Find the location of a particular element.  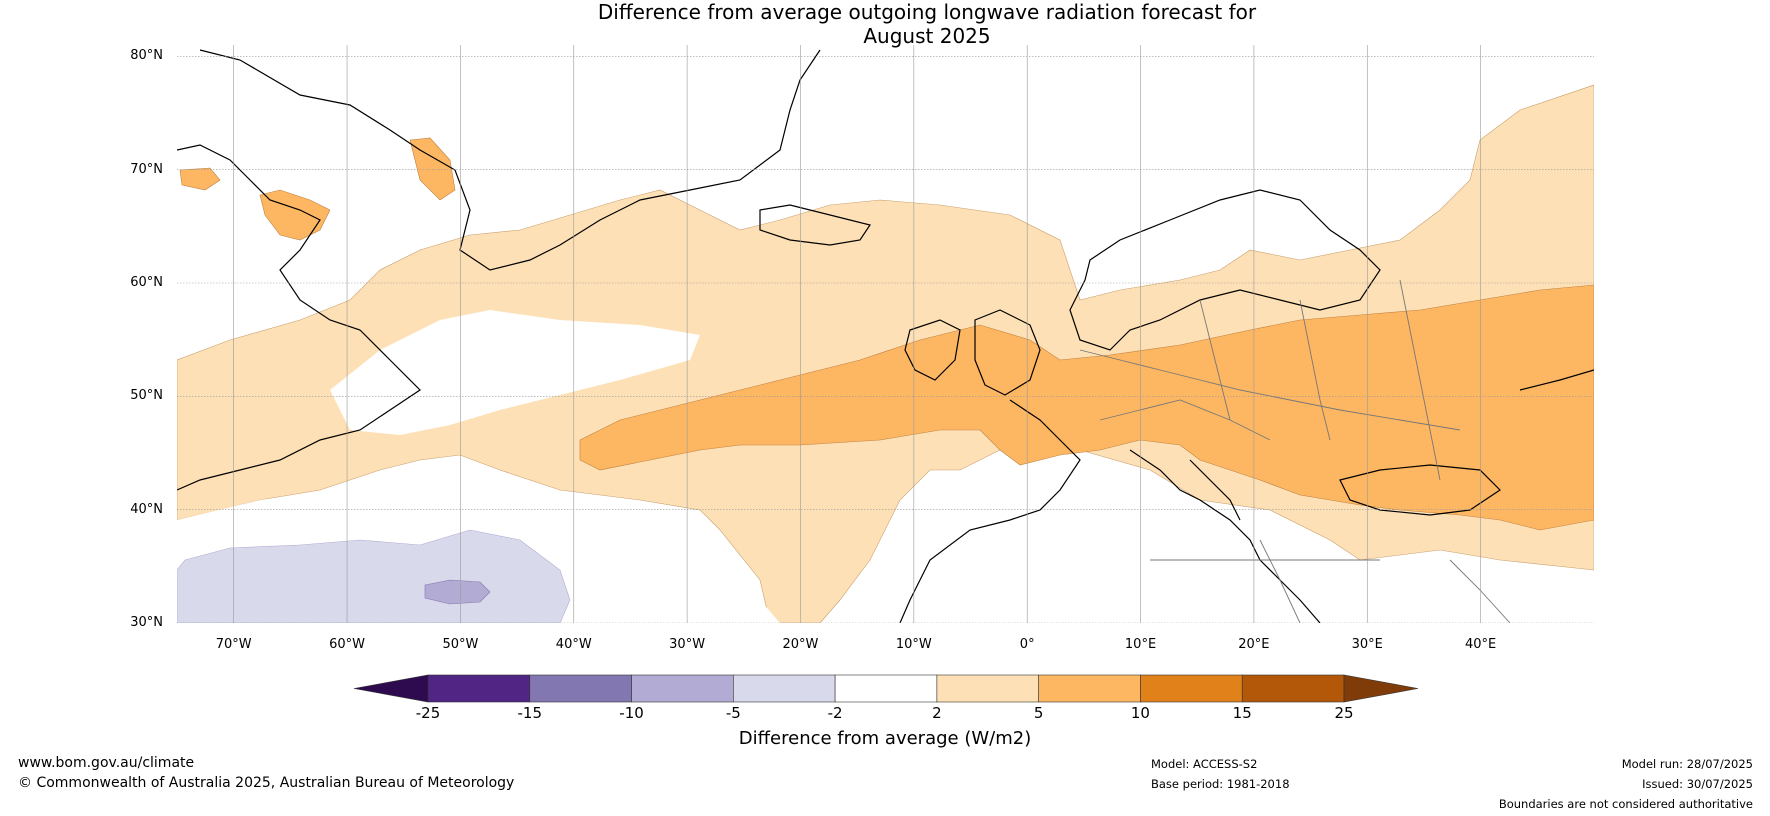

colorbar-tick-label: -5 is located at coordinates (733, 713).